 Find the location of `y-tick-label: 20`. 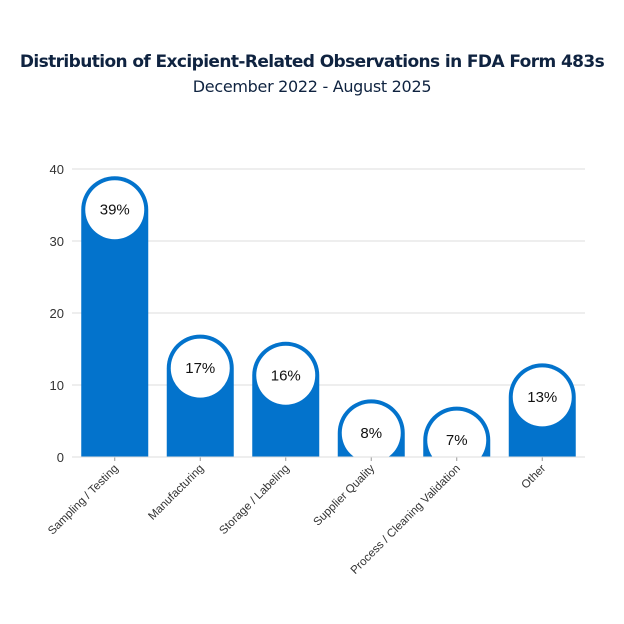

y-tick-label: 20 is located at coordinates (57, 313).